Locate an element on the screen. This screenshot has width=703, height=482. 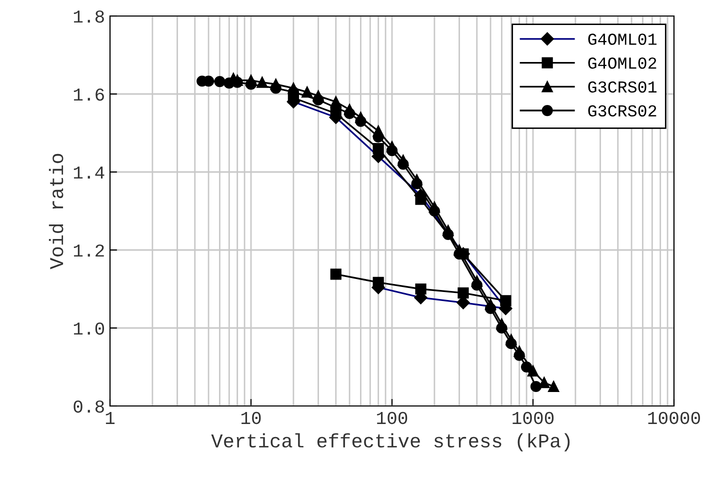
x-tick-label: 100 is located at coordinates (392, 418).